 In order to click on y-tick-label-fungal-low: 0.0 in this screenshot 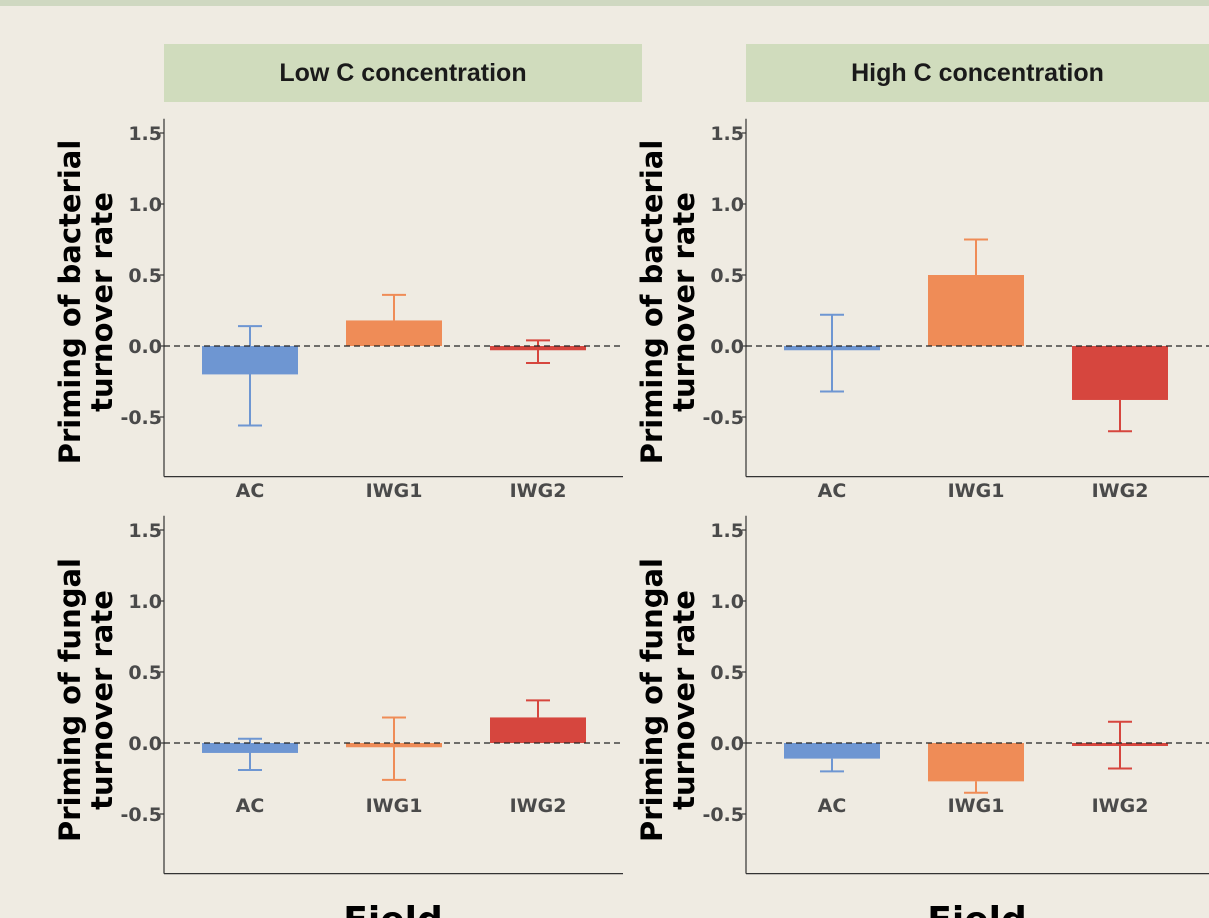, I will do `click(145, 744)`.